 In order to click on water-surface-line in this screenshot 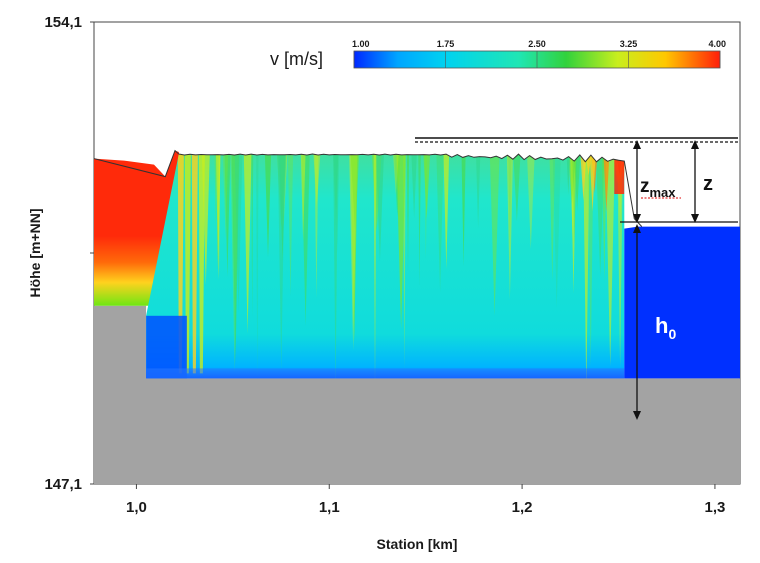, I will do `click(368, 188)`.